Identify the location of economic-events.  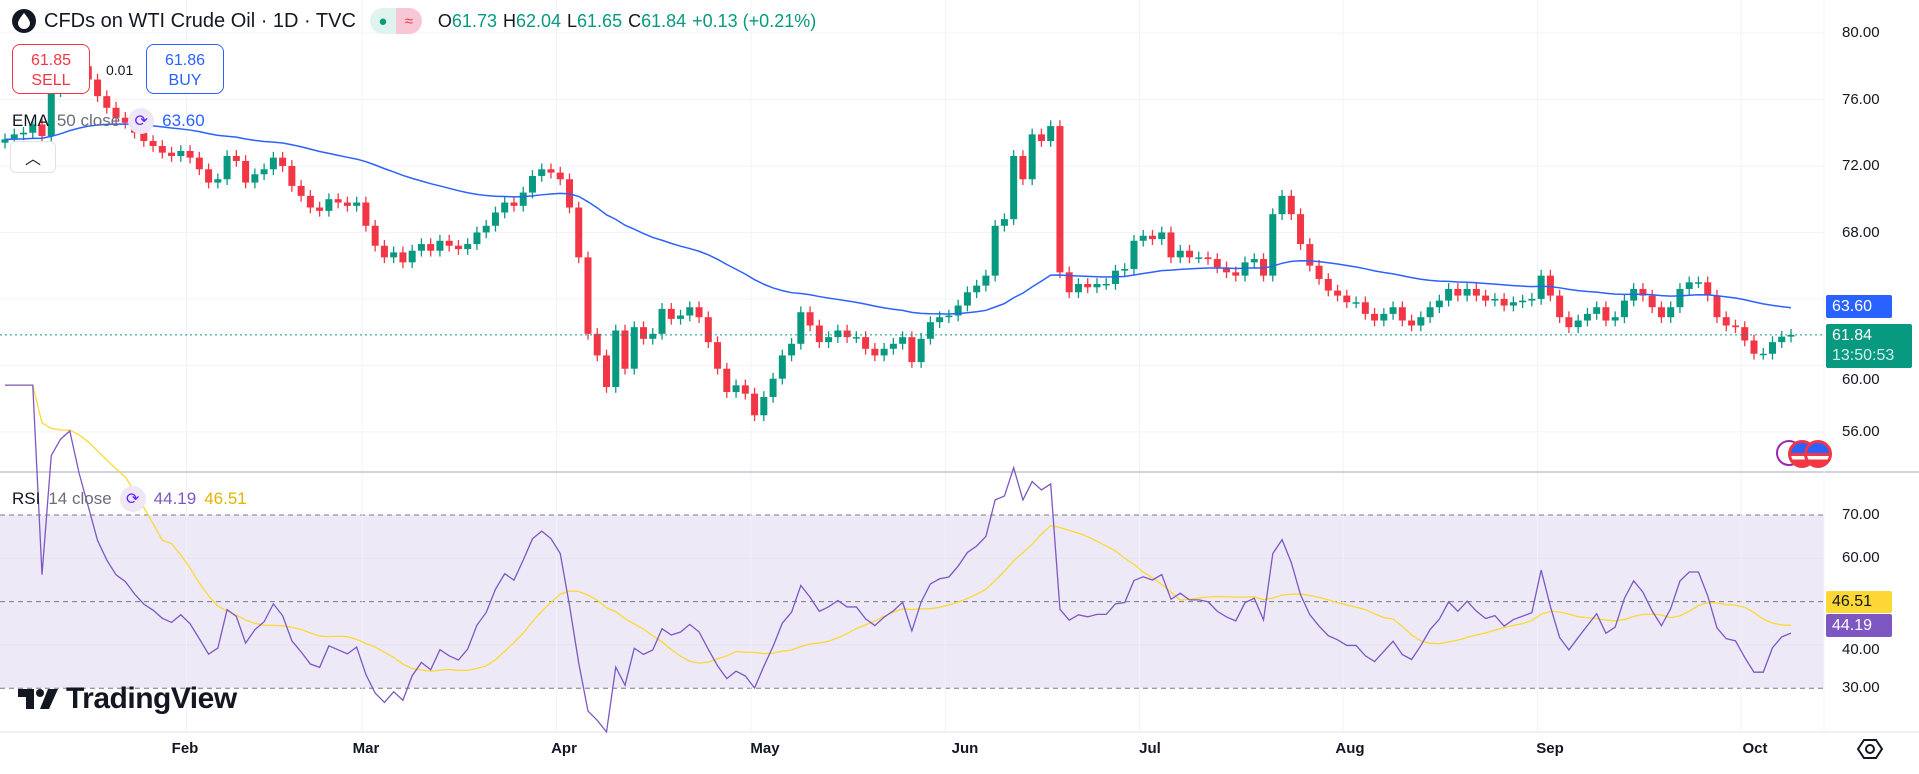
(1804, 454).